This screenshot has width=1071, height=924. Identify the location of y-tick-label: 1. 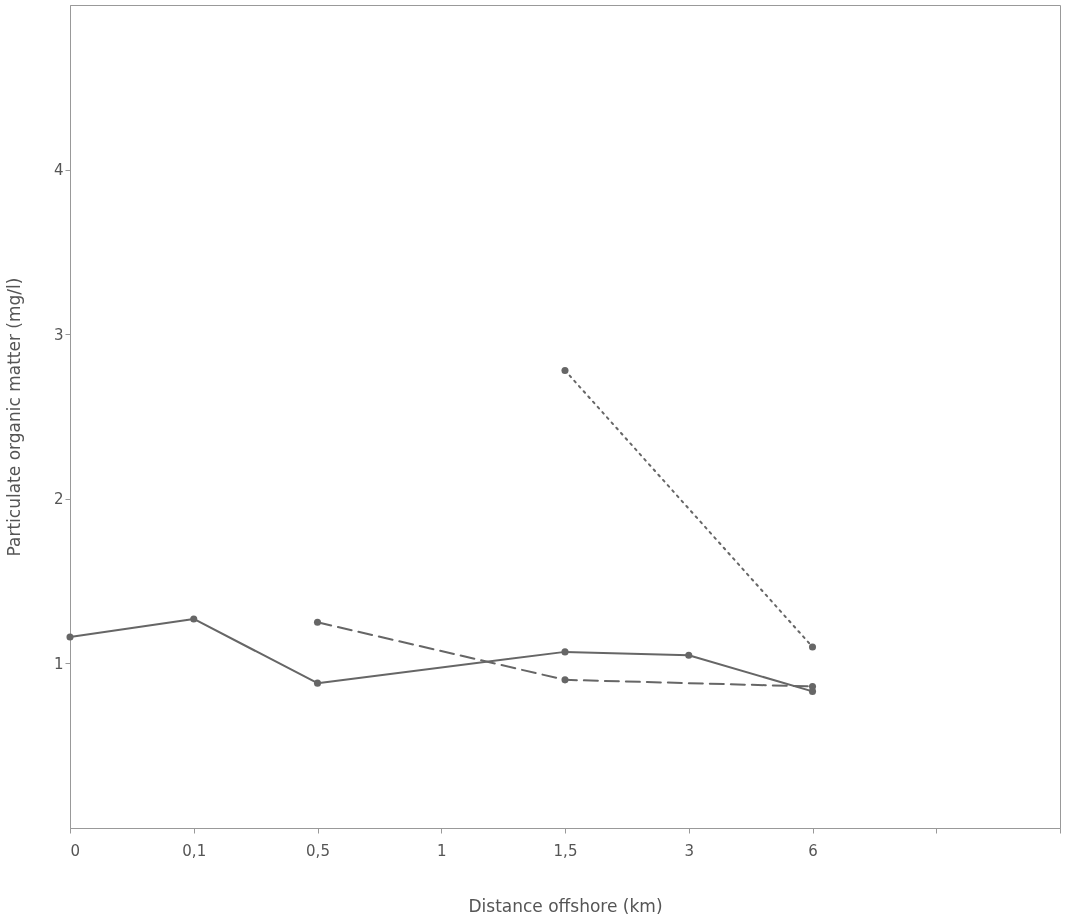
(58, 663).